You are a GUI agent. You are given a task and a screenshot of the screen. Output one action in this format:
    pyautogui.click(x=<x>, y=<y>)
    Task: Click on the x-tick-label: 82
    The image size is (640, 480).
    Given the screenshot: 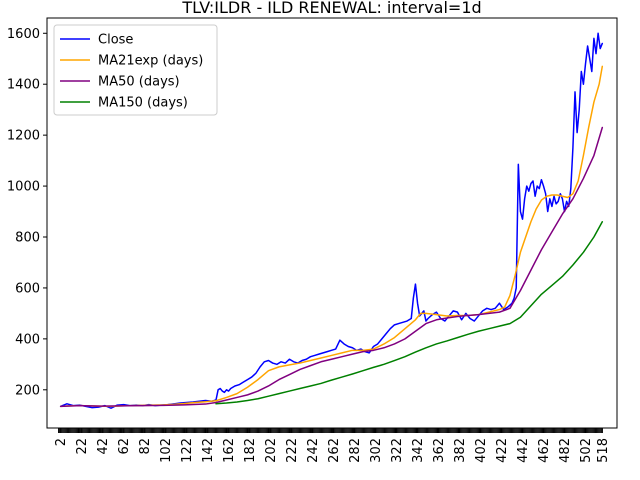 What is the action you would take?
    pyautogui.click(x=145, y=446)
    